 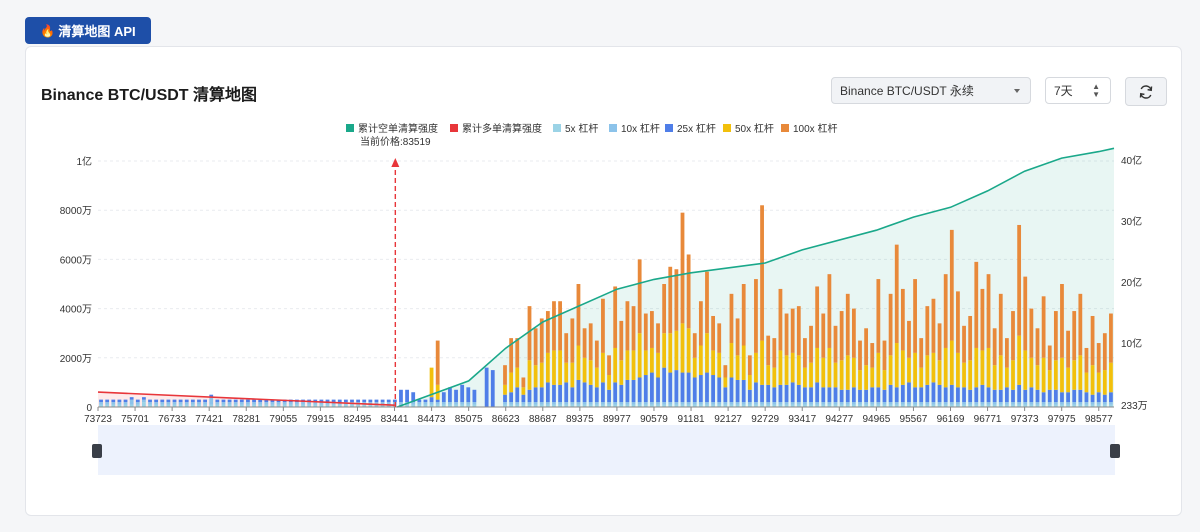 What do you see at coordinates (149, 95) in the screenshot?
I see `page-title: Binance BTC/USDT 清算地图` at bounding box center [149, 95].